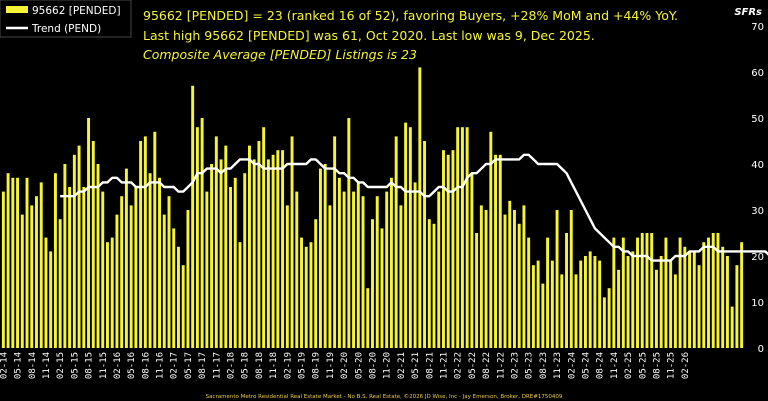  What do you see at coordinates (430, 365) in the screenshot?
I see `x-tick-08-21: 08-21` at bounding box center [430, 365].